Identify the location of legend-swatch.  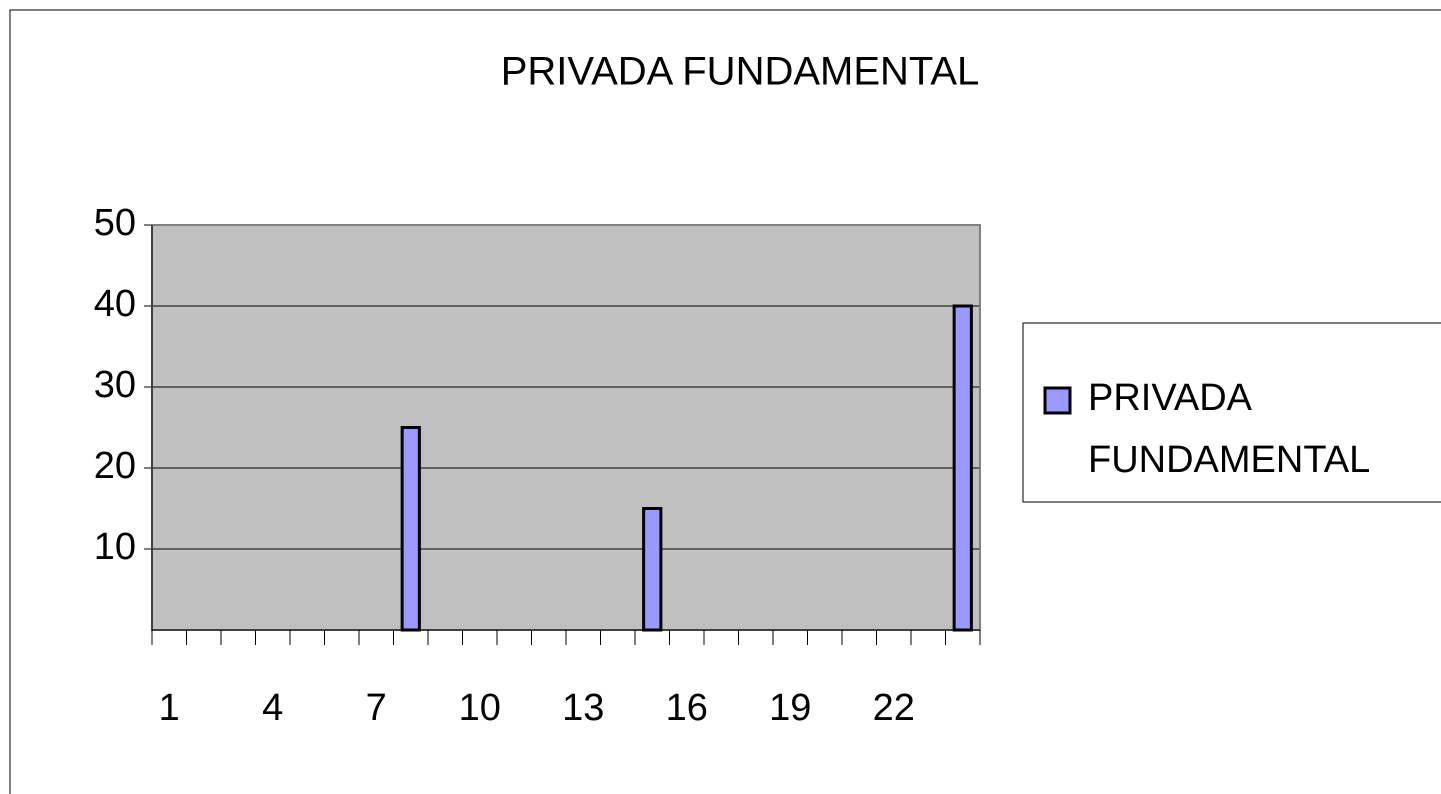
(1057, 400).